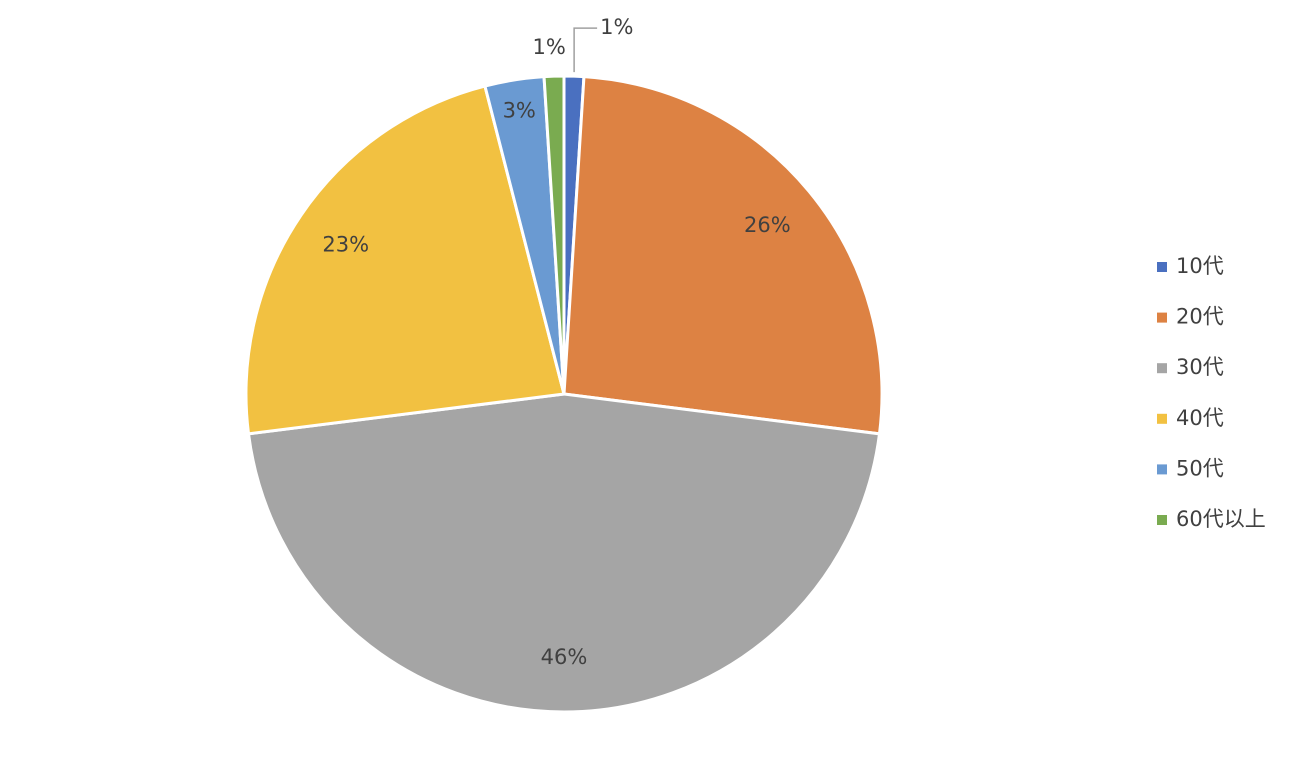 The height and width of the screenshot is (780, 1299). Describe the element at coordinates (345, 245) in the screenshot. I see `data-label: 23%` at that location.